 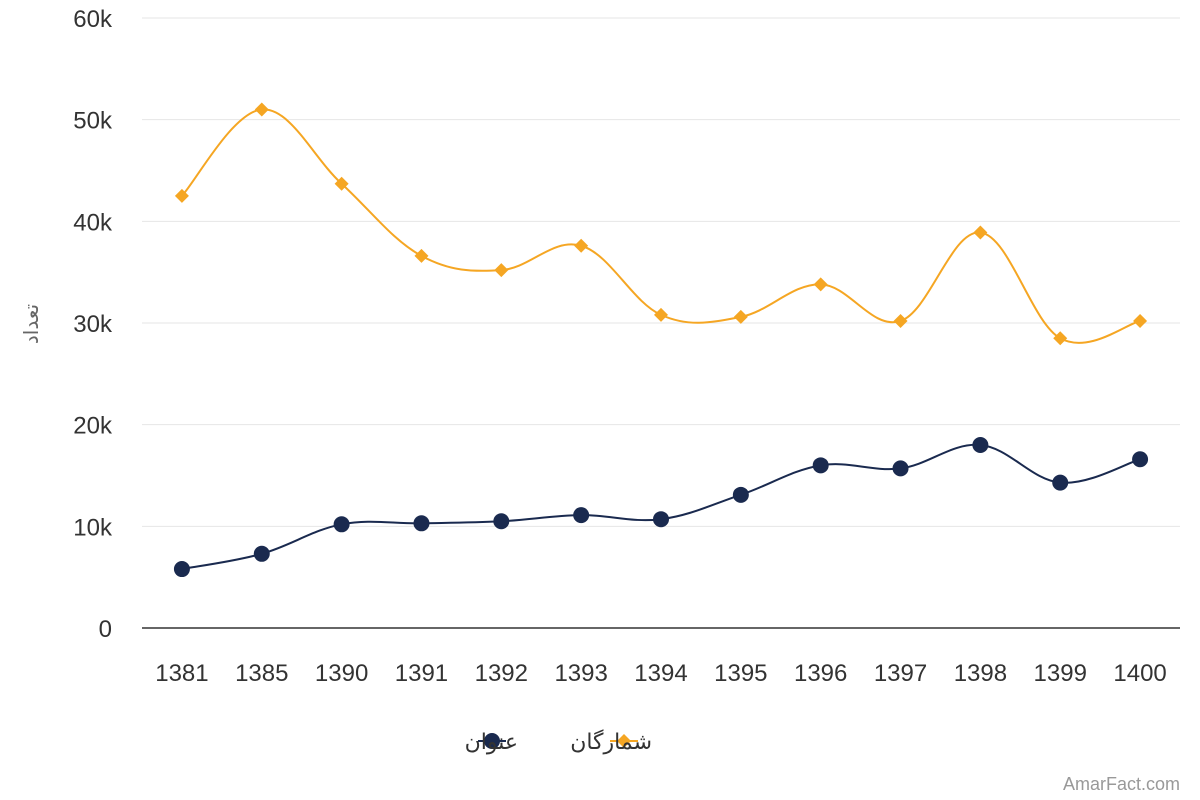 I want to click on legend-circle-marker, so click(x=492, y=741).